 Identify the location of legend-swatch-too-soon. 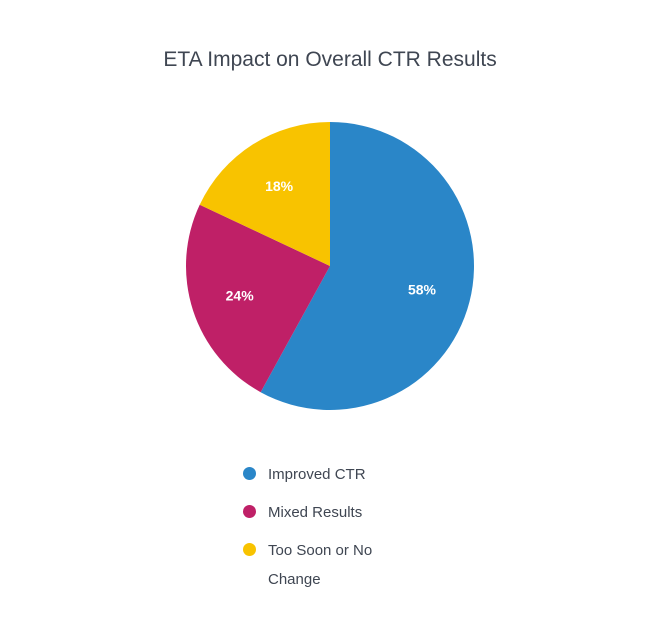
(249, 549).